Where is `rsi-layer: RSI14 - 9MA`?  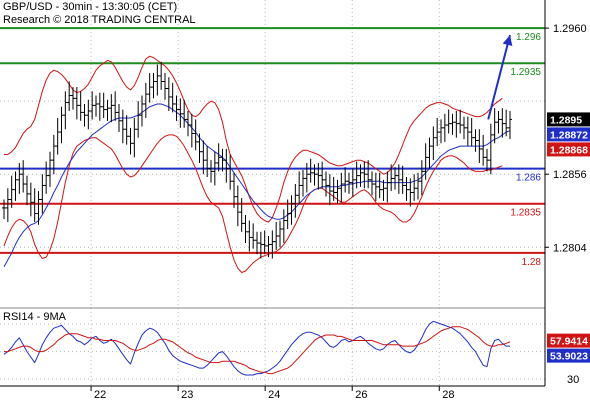 rsi-layer: RSI14 - 9MA is located at coordinates (257, 343).